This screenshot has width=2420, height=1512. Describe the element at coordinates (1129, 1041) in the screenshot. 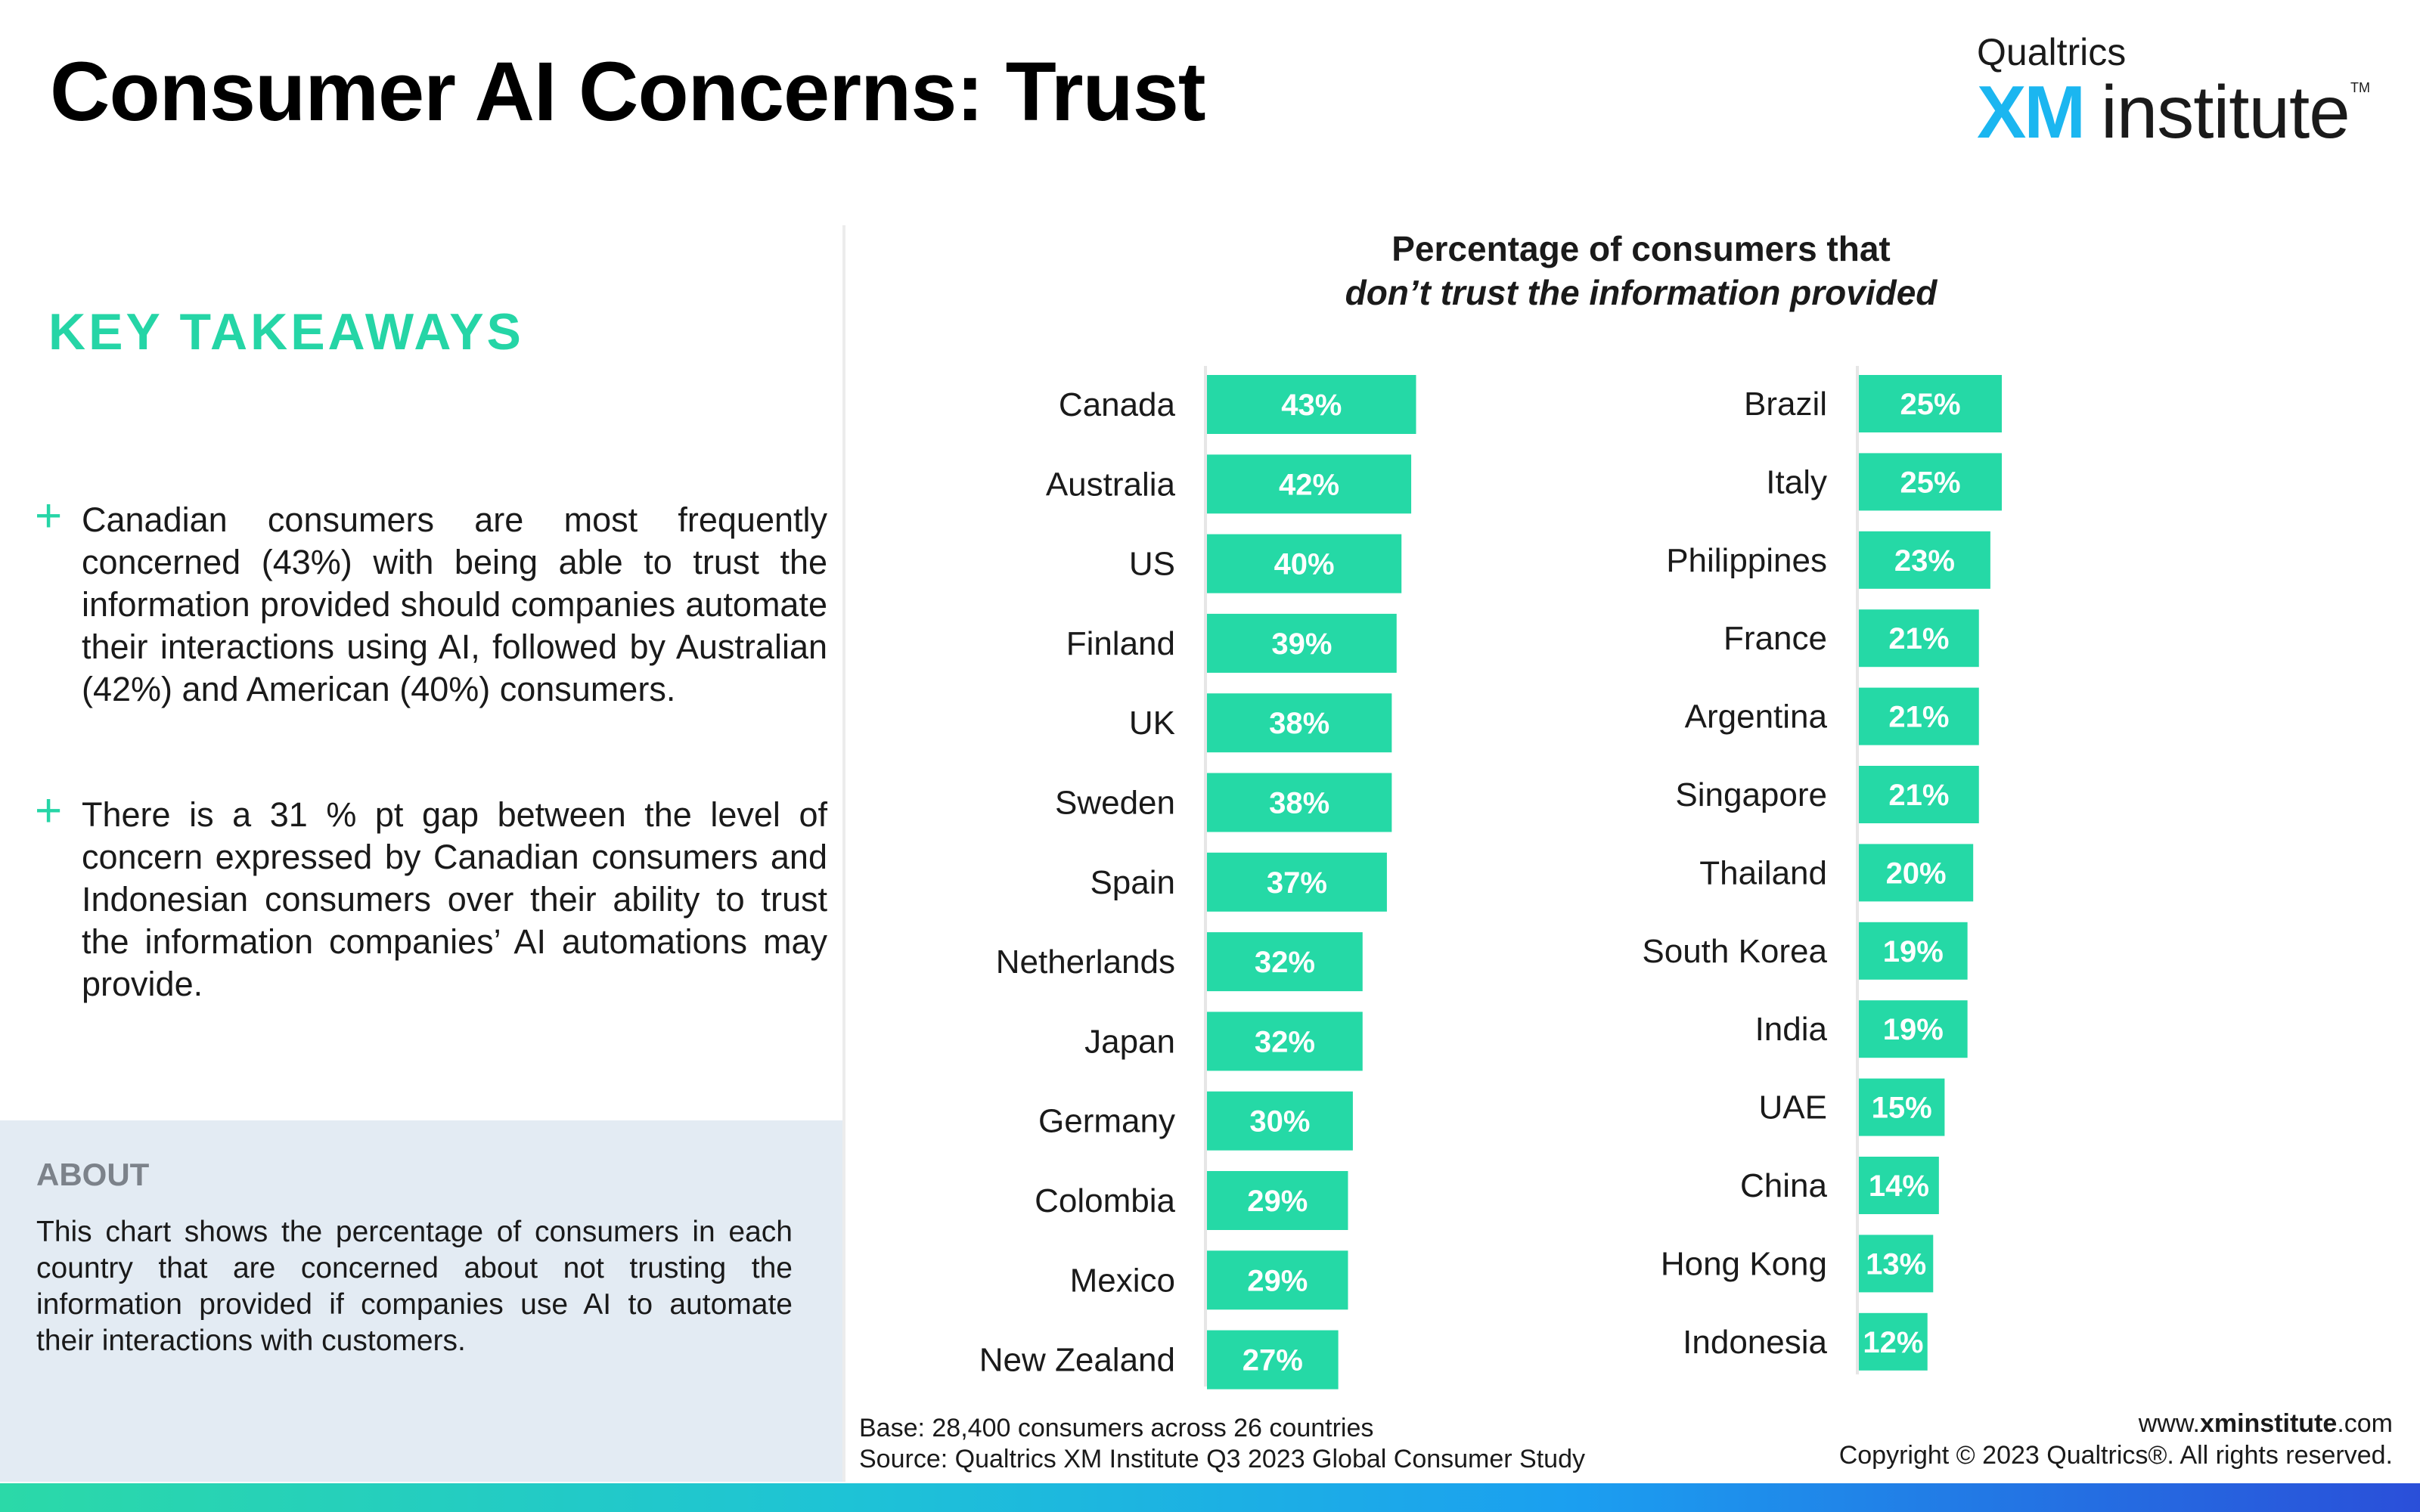

I see `category-label: Japan` at that location.